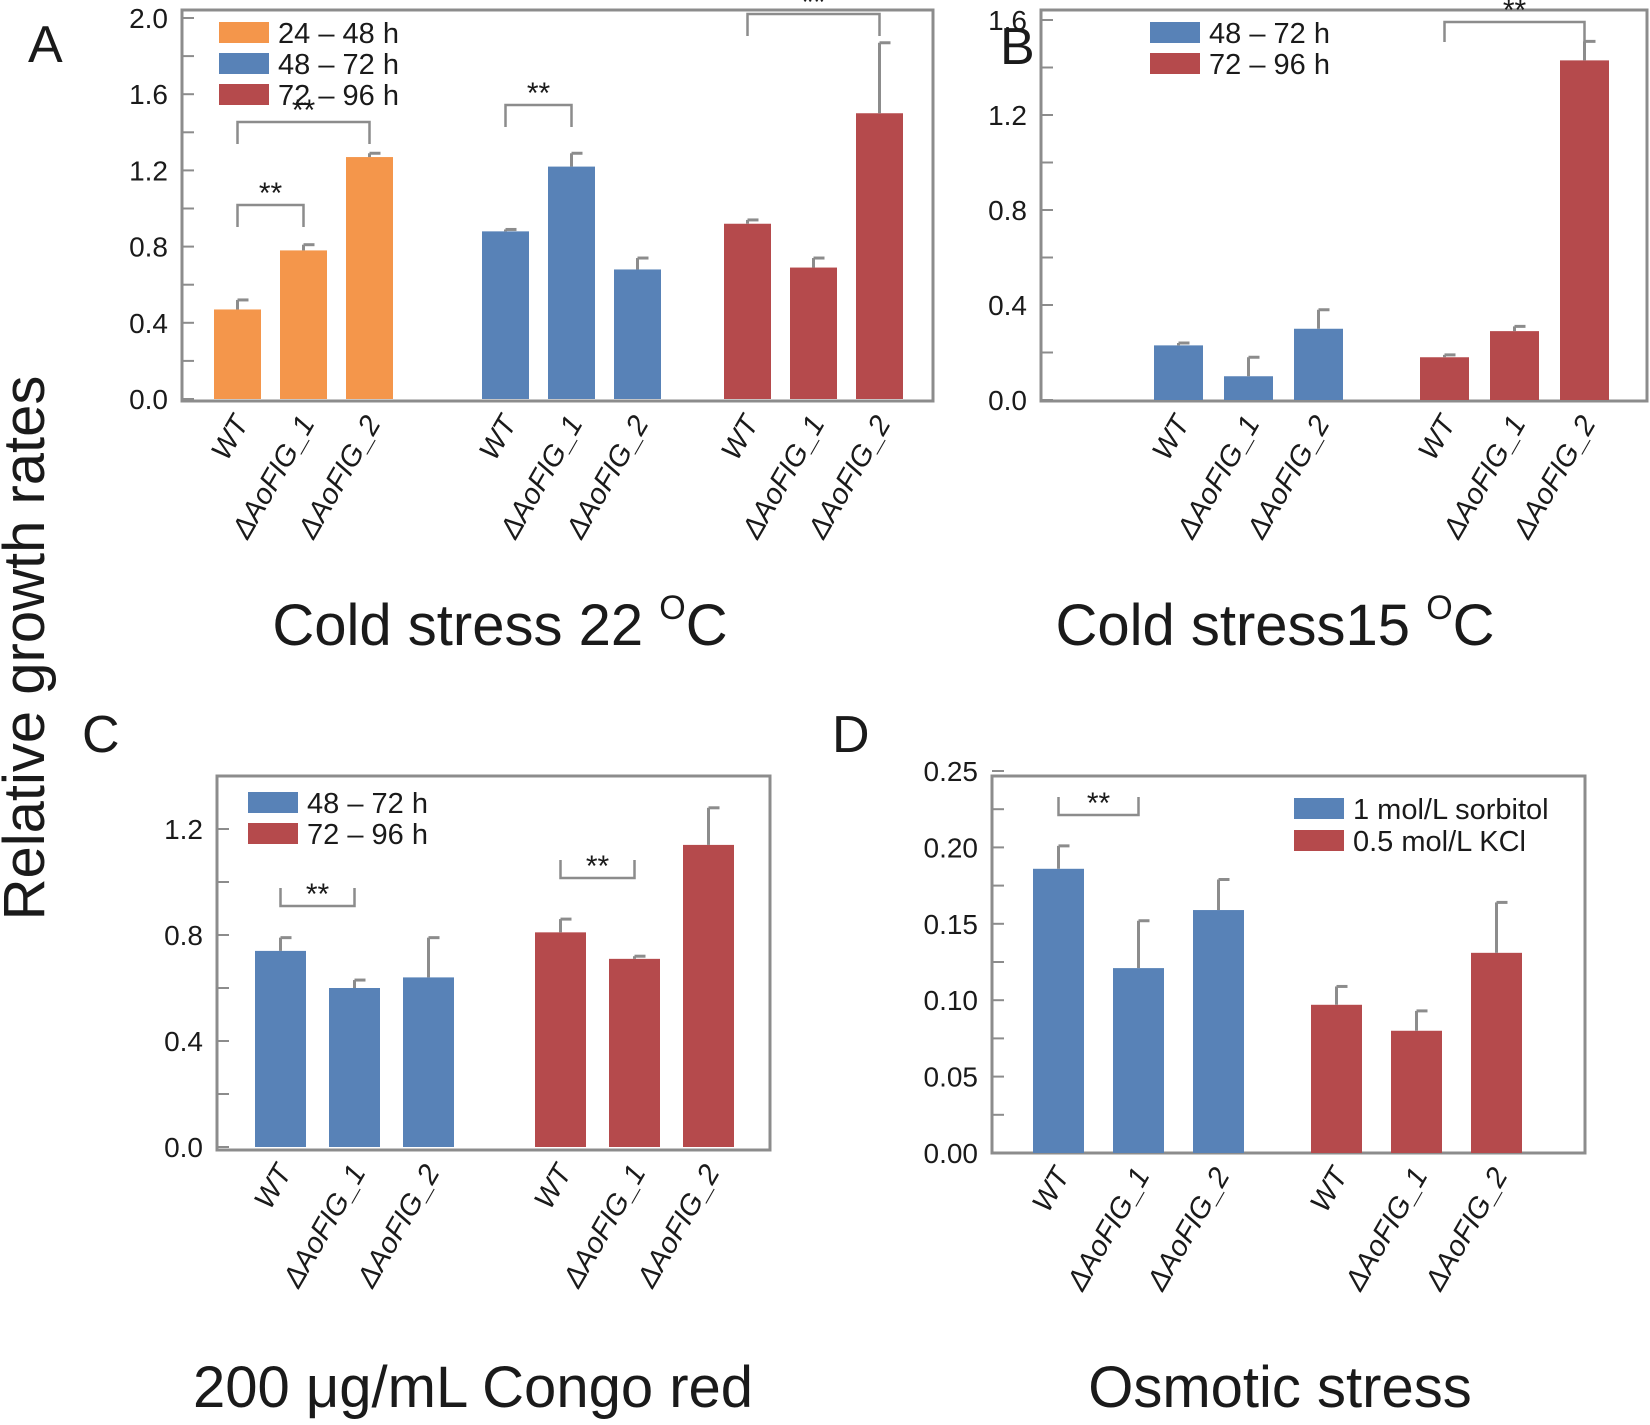 The width and height of the screenshot is (1650, 1425). I want to click on figure-y-axis-label: Relative growth rates, so click(28, 648).